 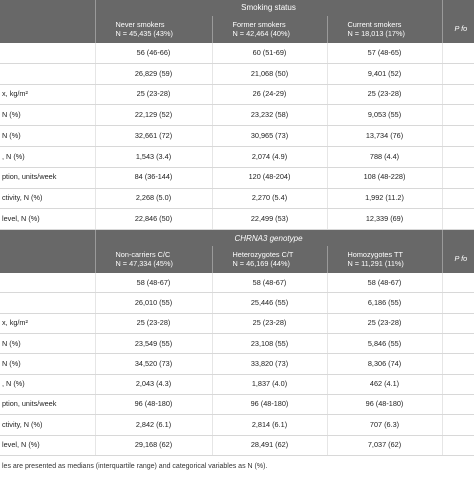 What do you see at coordinates (154, 425) in the screenshot?
I see `table-cell: 2,842 (6.1)` at bounding box center [154, 425].